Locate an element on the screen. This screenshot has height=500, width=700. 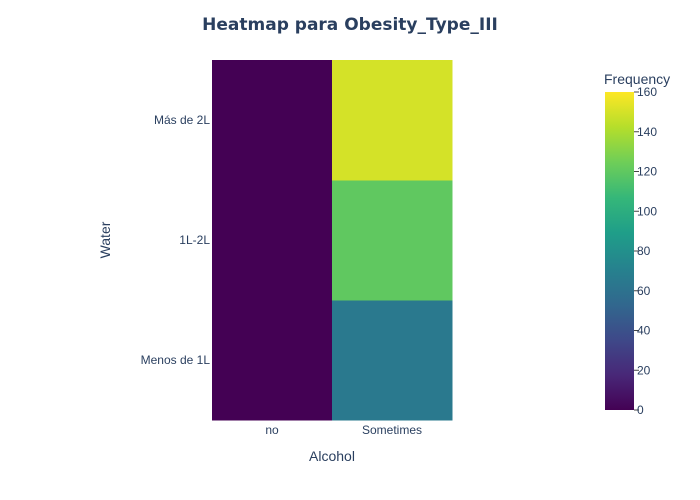
y-tick-label: Más de 2L is located at coordinates (182, 120).